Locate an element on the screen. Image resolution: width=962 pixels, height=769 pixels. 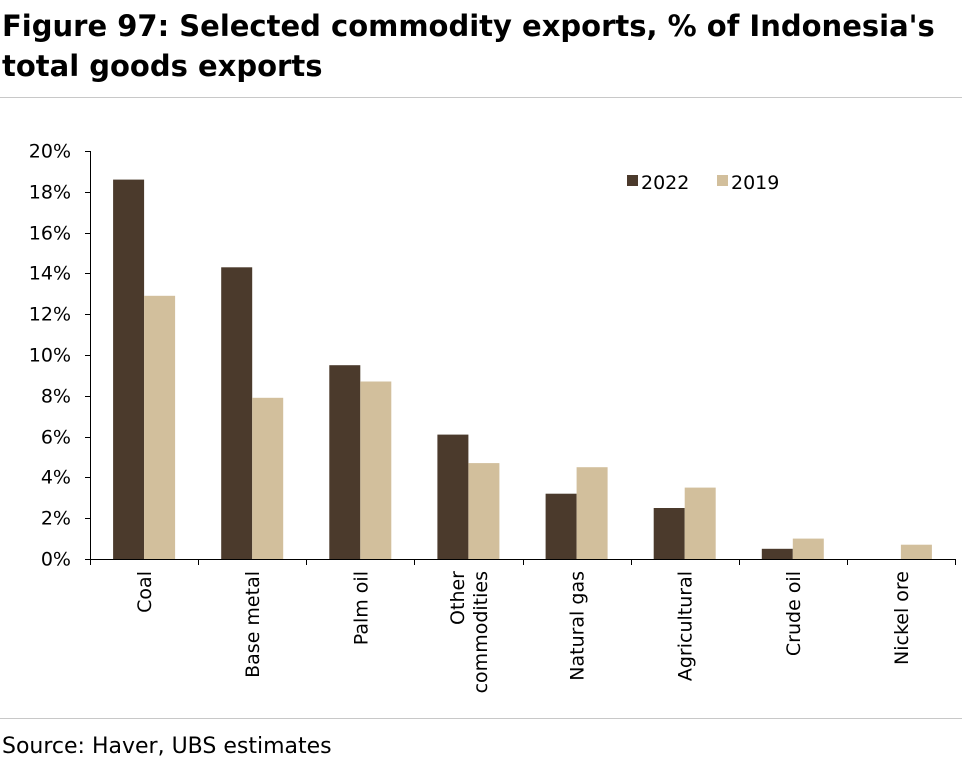
legend-label-2019: 2019 is located at coordinates (755, 183).